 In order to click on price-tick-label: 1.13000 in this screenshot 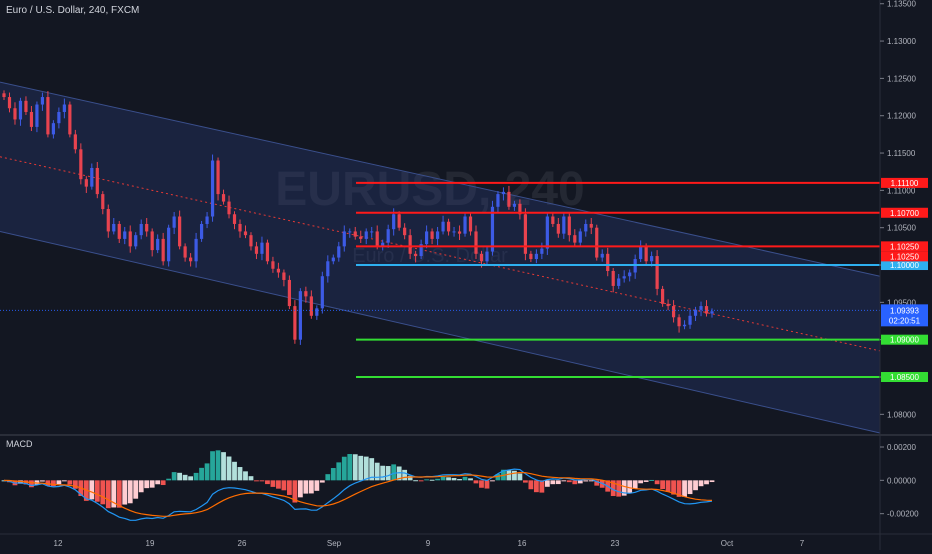, I will do `click(901, 41)`.